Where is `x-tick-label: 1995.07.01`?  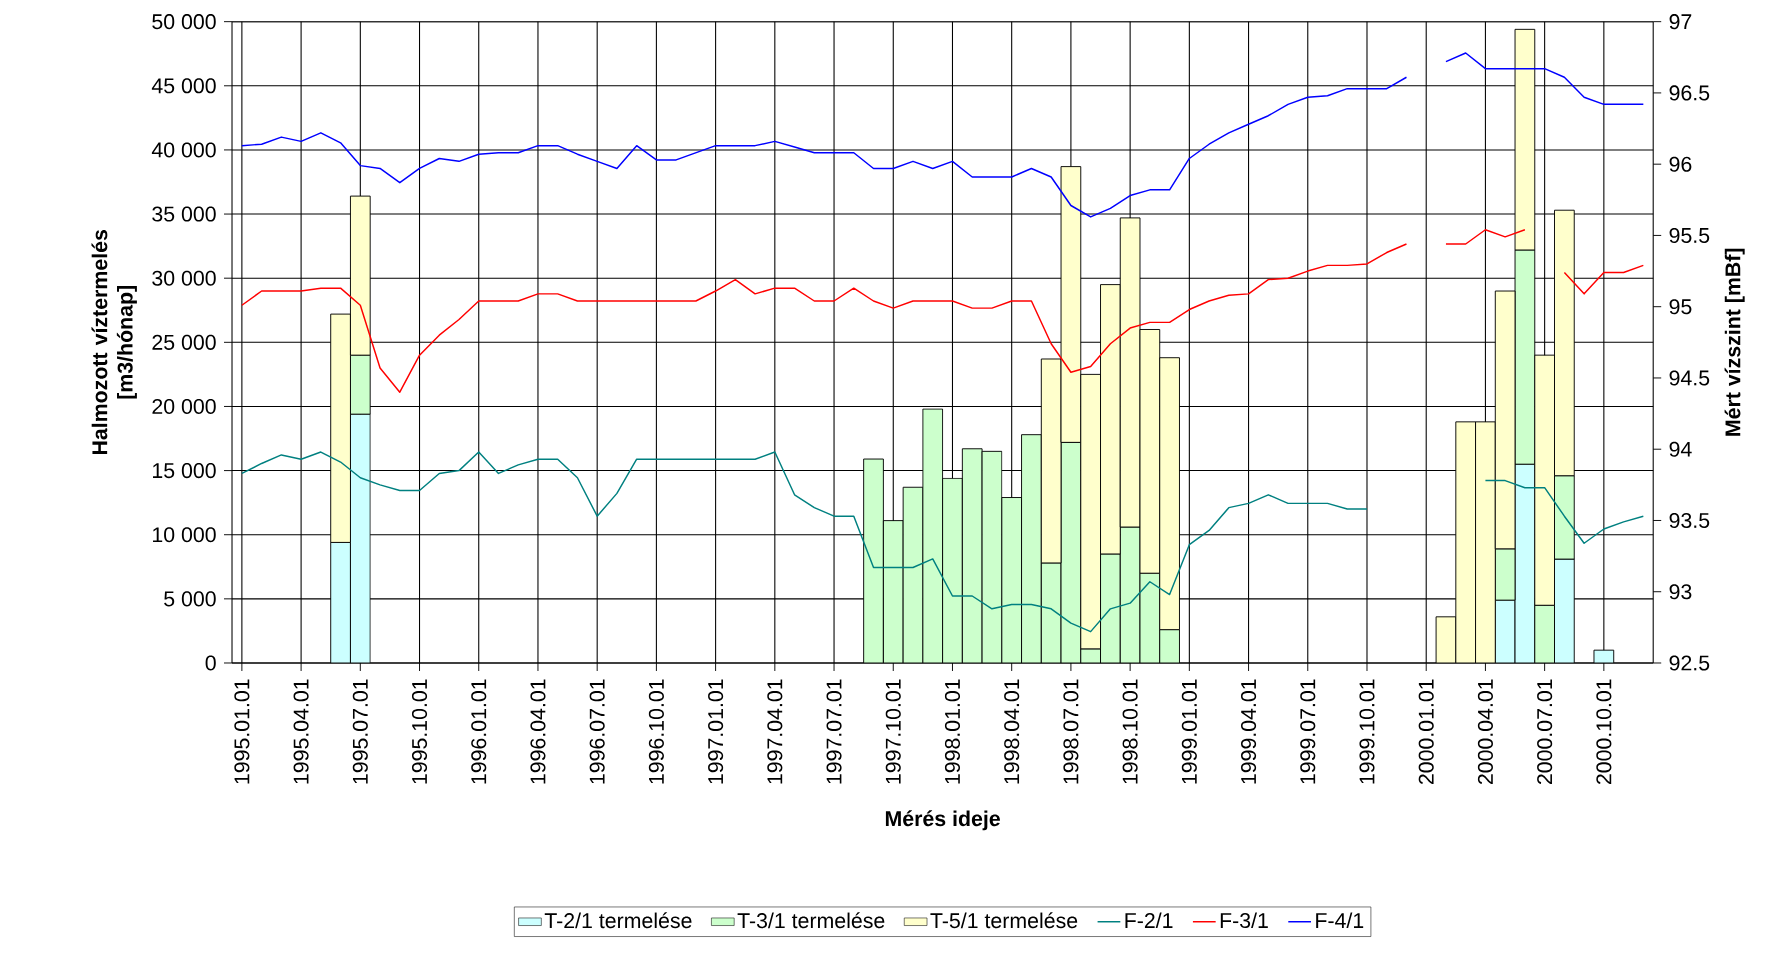
x-tick-label: 1995.07.01 is located at coordinates (360, 731).